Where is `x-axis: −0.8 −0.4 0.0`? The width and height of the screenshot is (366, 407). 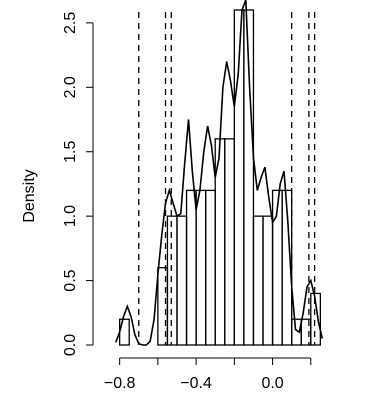
x-axis: −0.8 −0.4 0.0 is located at coordinates (208, 374).